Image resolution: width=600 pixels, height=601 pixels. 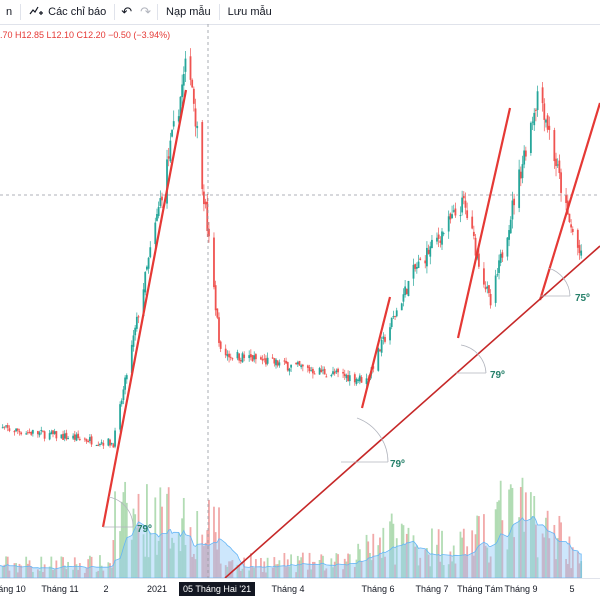 I want to click on indicators-button: Các chỉ báo, so click(x=67, y=12).